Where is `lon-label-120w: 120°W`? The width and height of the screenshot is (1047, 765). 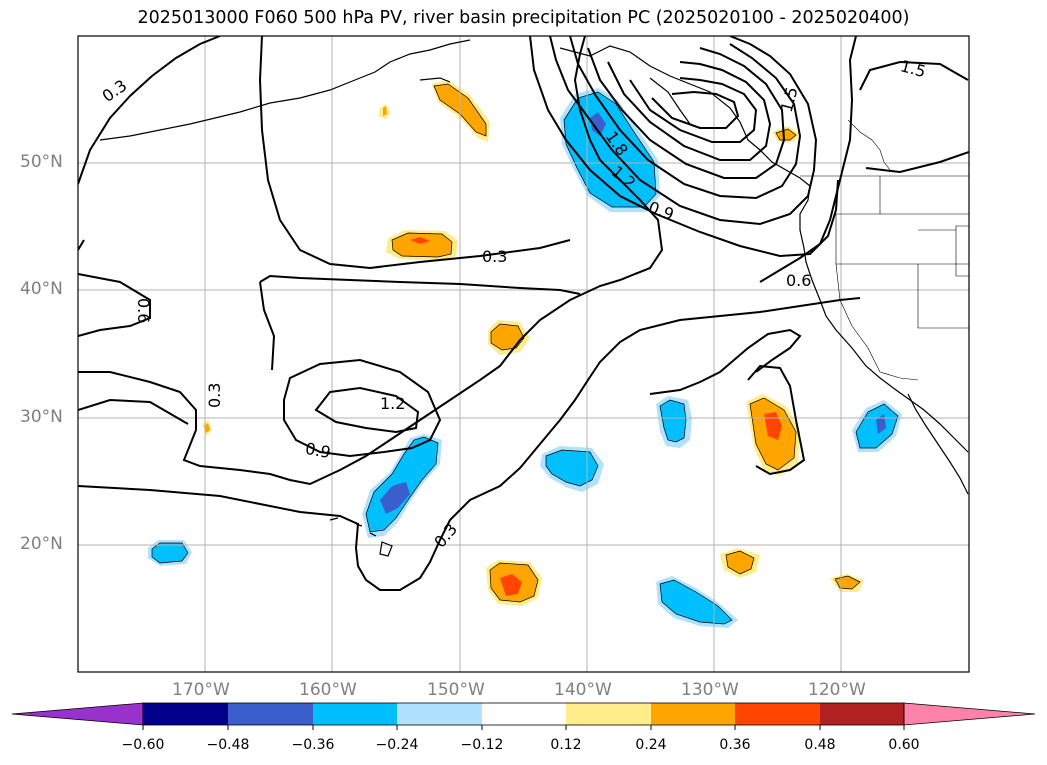
lon-label-120w: 120°W is located at coordinates (837, 690).